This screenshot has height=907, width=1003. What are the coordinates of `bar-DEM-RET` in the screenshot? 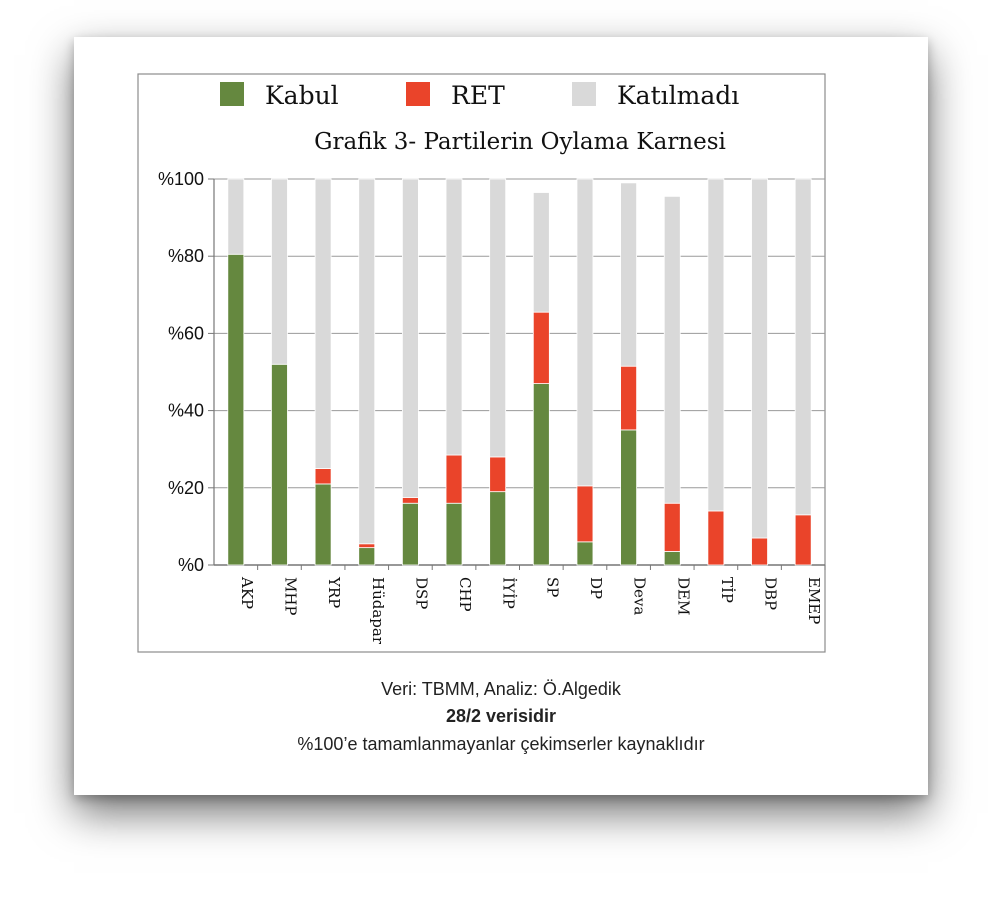 It's located at (672, 527).